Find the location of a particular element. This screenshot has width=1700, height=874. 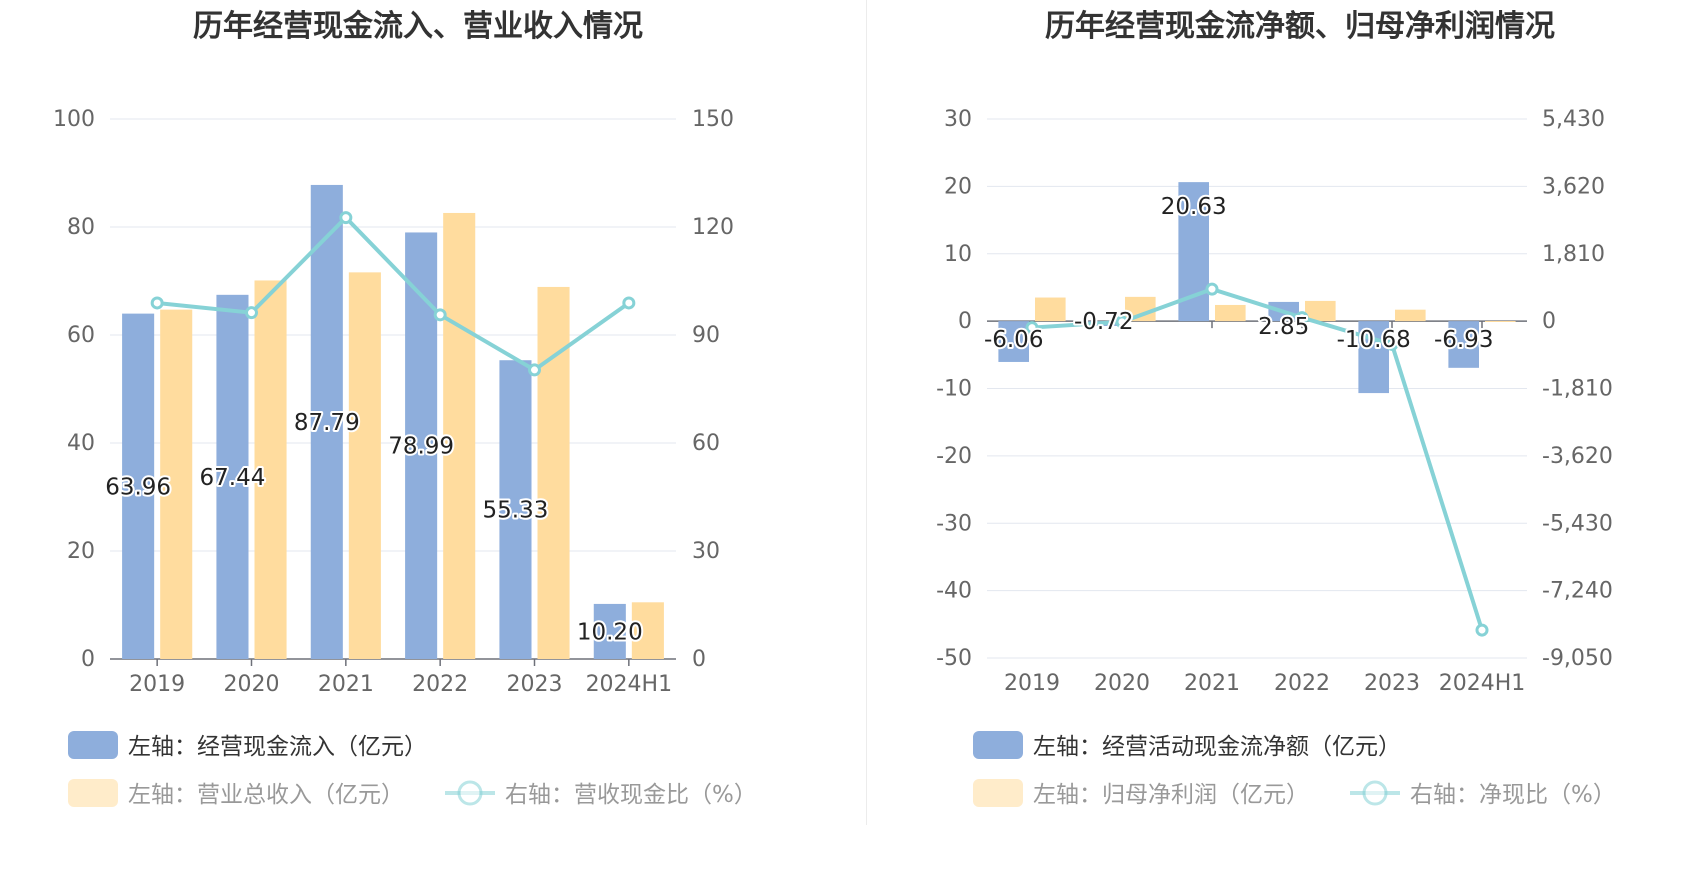

legend-label: 左轴：经营活动现金流净额（亿元） is located at coordinates (1217, 747).